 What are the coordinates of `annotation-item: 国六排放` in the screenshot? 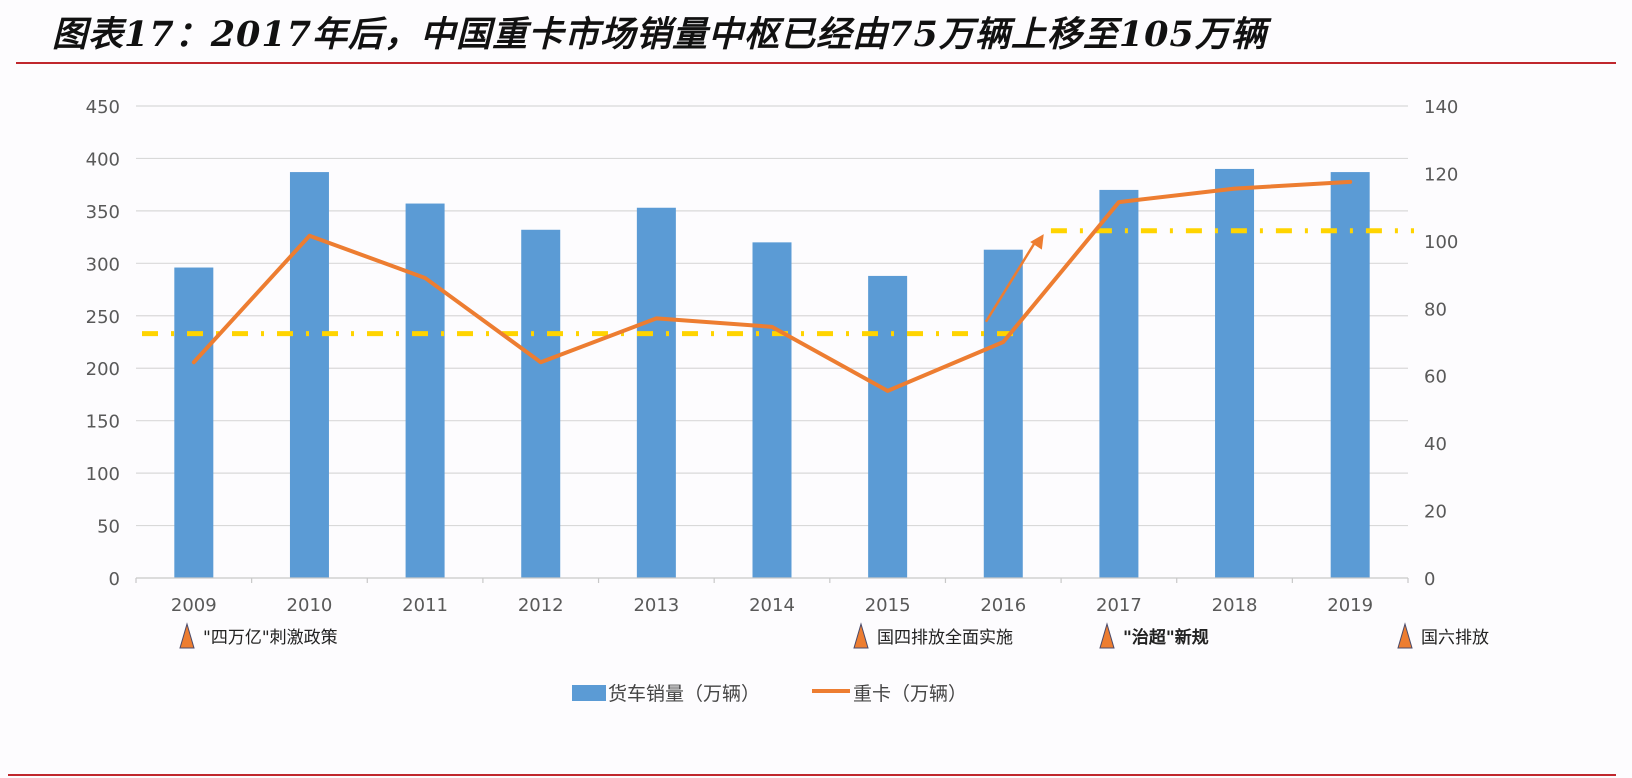 It's located at (1443, 635).